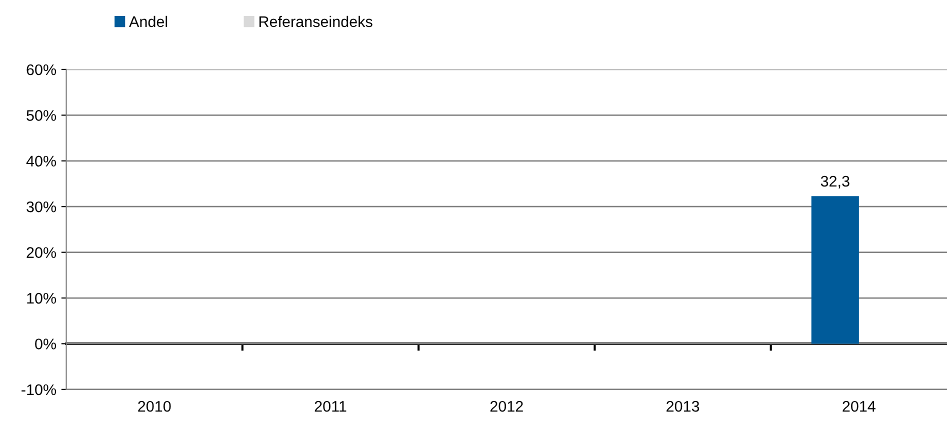 The image size is (947, 421). Describe the element at coordinates (41, 298) in the screenshot. I see `y-tick-label: 10%` at that location.